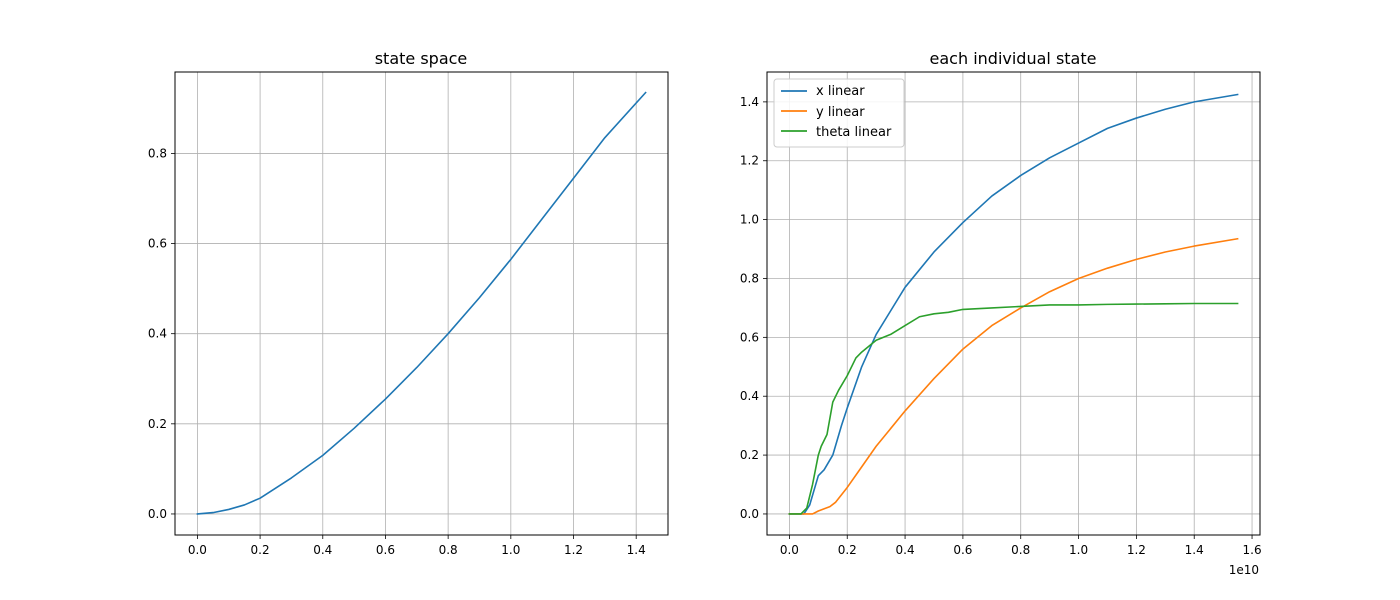 This screenshot has height=600, width=1400. What do you see at coordinates (749, 102) in the screenshot?
I see `y-tick-label: 1.4` at bounding box center [749, 102].